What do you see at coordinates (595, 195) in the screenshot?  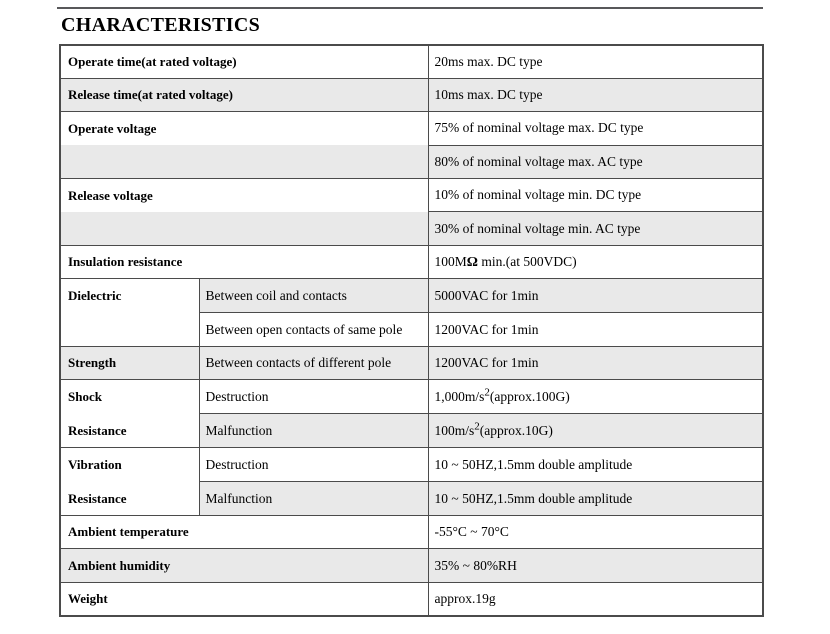 I see `row-value: 10% of nominal voltage min. DC type` at bounding box center [595, 195].